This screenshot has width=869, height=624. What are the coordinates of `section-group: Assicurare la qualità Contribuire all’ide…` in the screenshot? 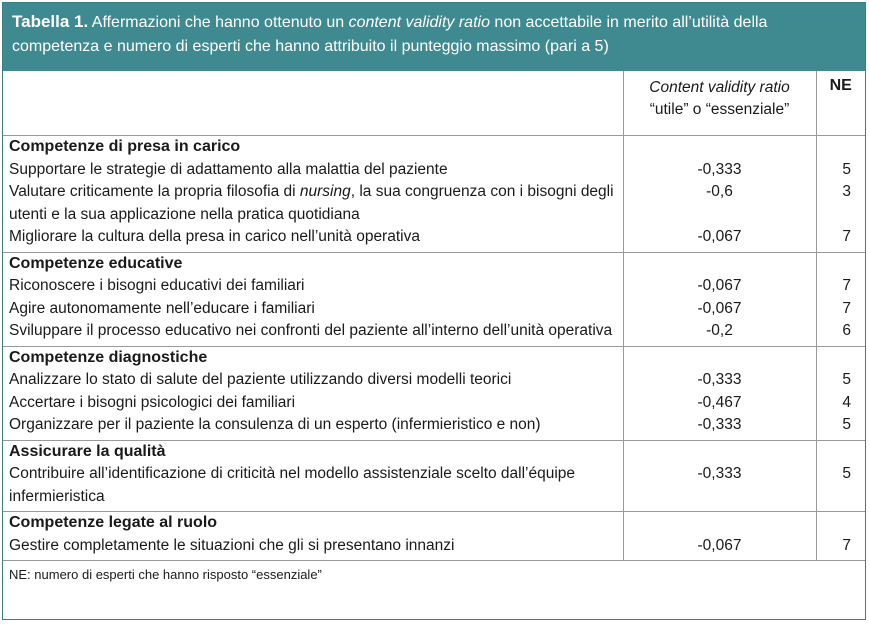 It's located at (434, 475).